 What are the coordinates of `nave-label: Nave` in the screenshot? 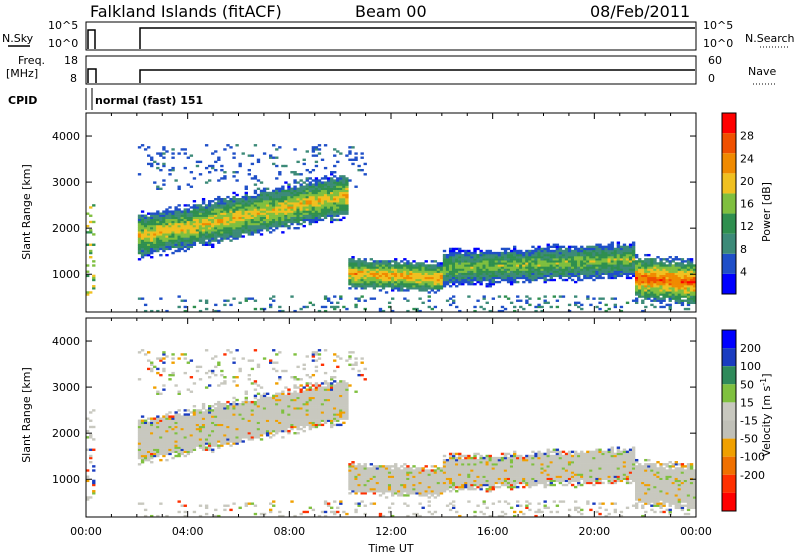 It's located at (762, 71).